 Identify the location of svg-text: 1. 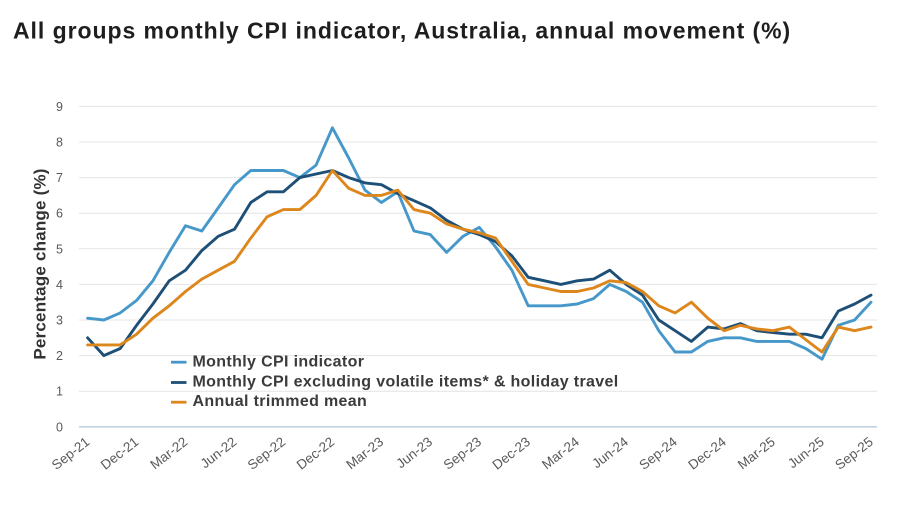
(59, 392).